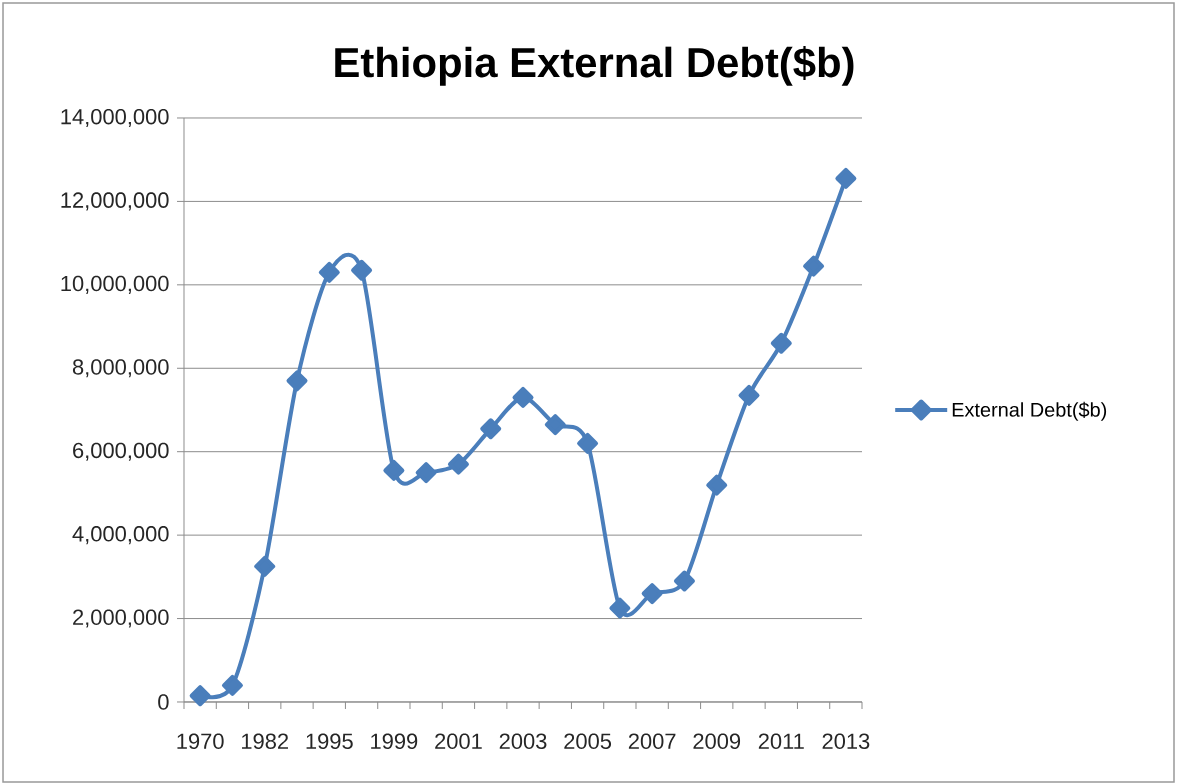 The image size is (1180, 784). What do you see at coordinates (200, 741) in the screenshot?
I see `x-tick-label: 1970` at bounding box center [200, 741].